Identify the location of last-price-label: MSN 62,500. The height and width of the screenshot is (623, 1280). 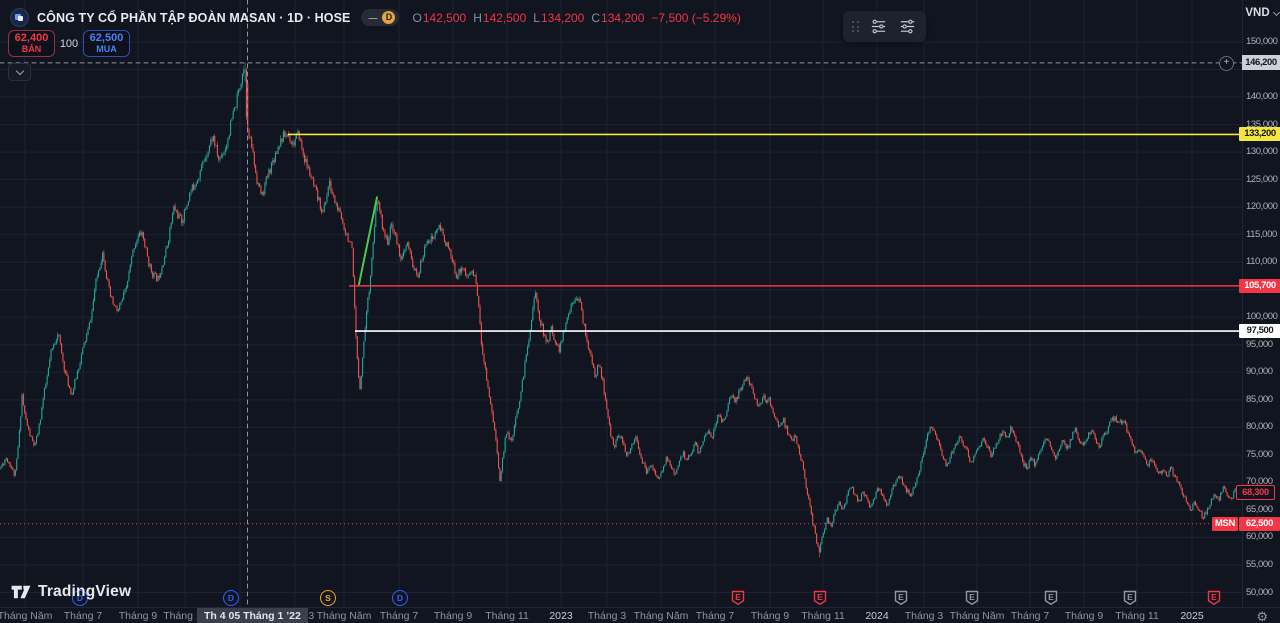
(1246, 523).